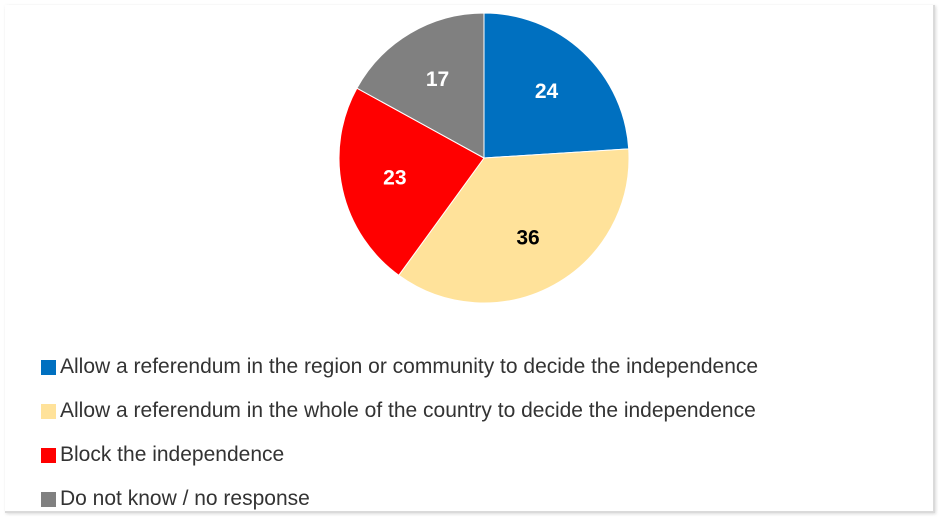 The height and width of the screenshot is (521, 940). Describe the element at coordinates (185, 498) in the screenshot. I see `legend-label-dont-know: Do not know / no response` at that location.